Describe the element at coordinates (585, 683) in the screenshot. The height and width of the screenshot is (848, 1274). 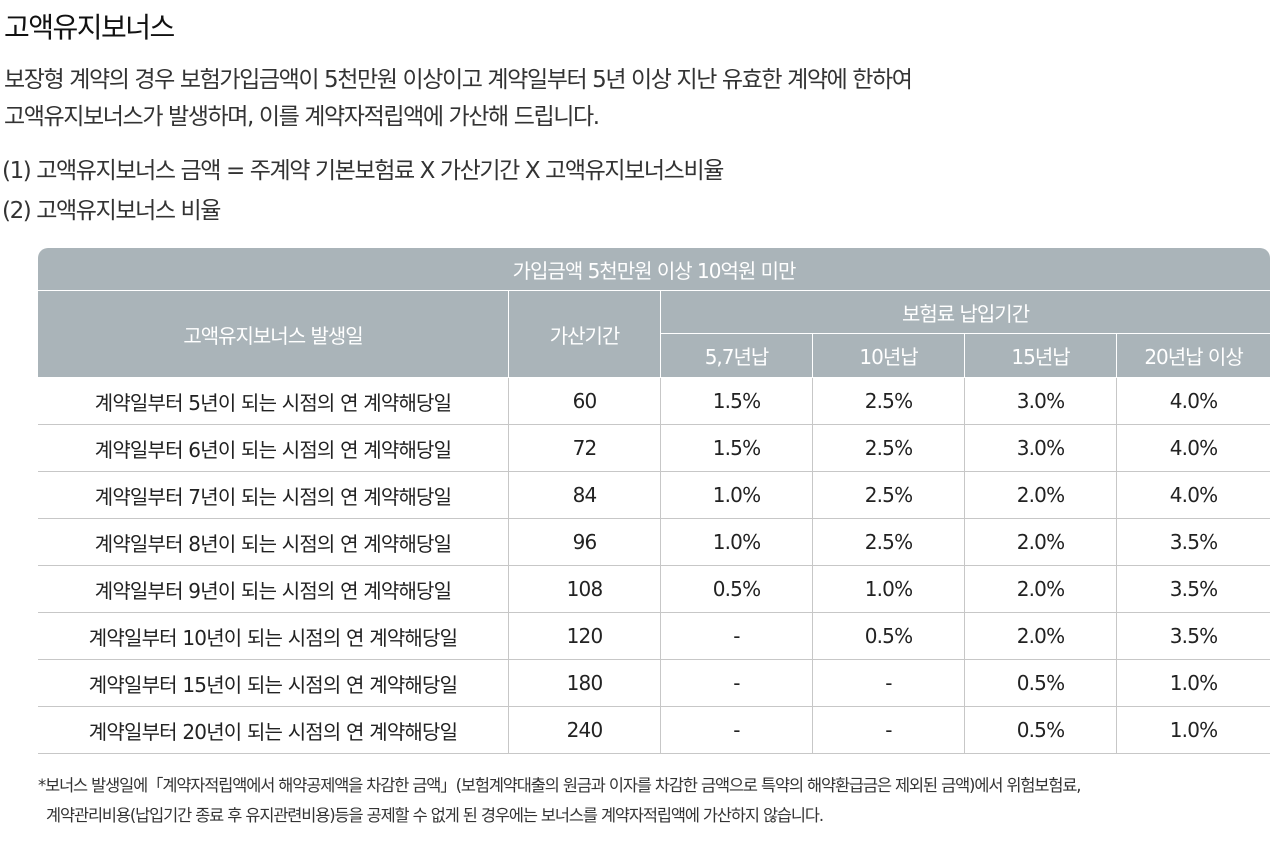
I see `cell-period: 180` at that location.